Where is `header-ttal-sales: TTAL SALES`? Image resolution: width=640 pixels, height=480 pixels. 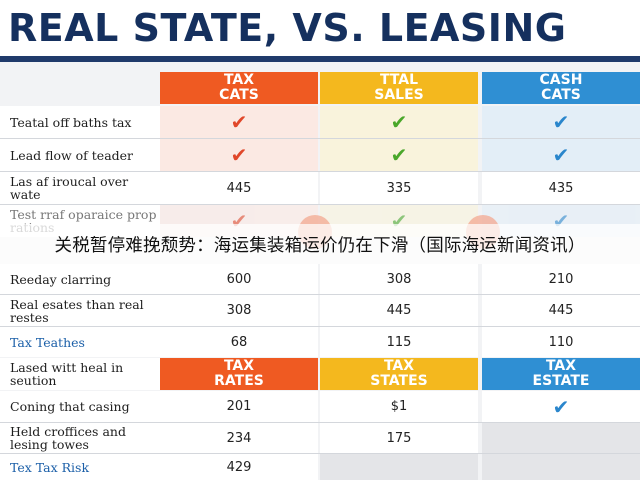
header-ttal-sales: TTAL SALES is located at coordinates (399, 88).